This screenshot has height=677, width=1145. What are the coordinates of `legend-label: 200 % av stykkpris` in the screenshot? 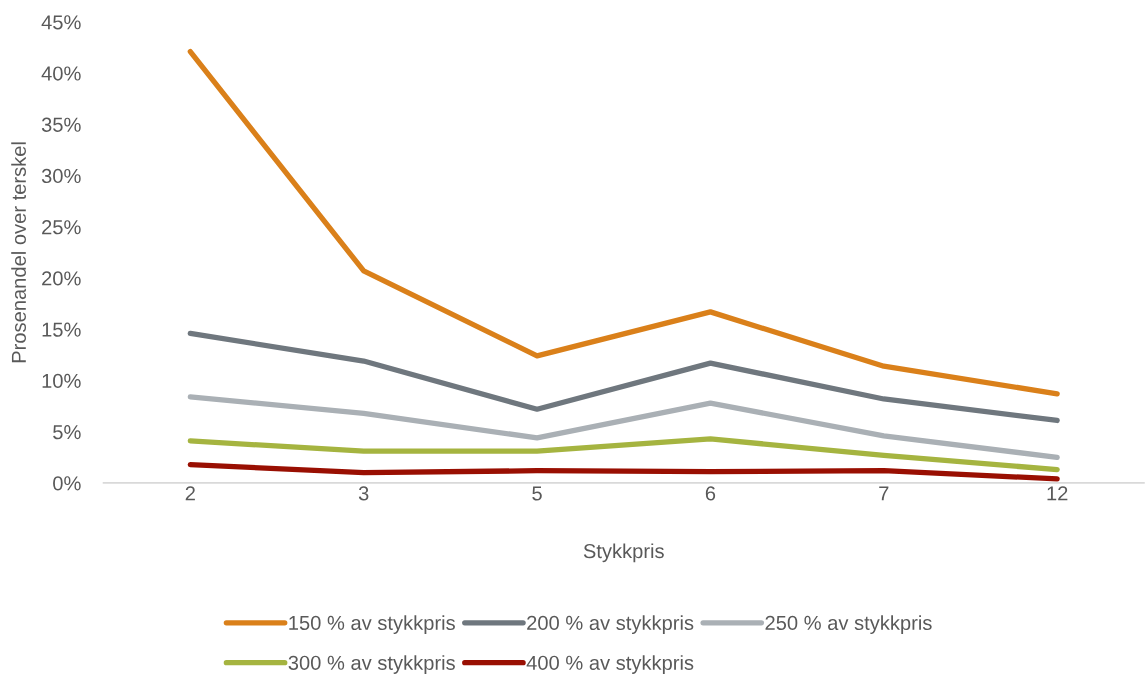 It's located at (610, 625).